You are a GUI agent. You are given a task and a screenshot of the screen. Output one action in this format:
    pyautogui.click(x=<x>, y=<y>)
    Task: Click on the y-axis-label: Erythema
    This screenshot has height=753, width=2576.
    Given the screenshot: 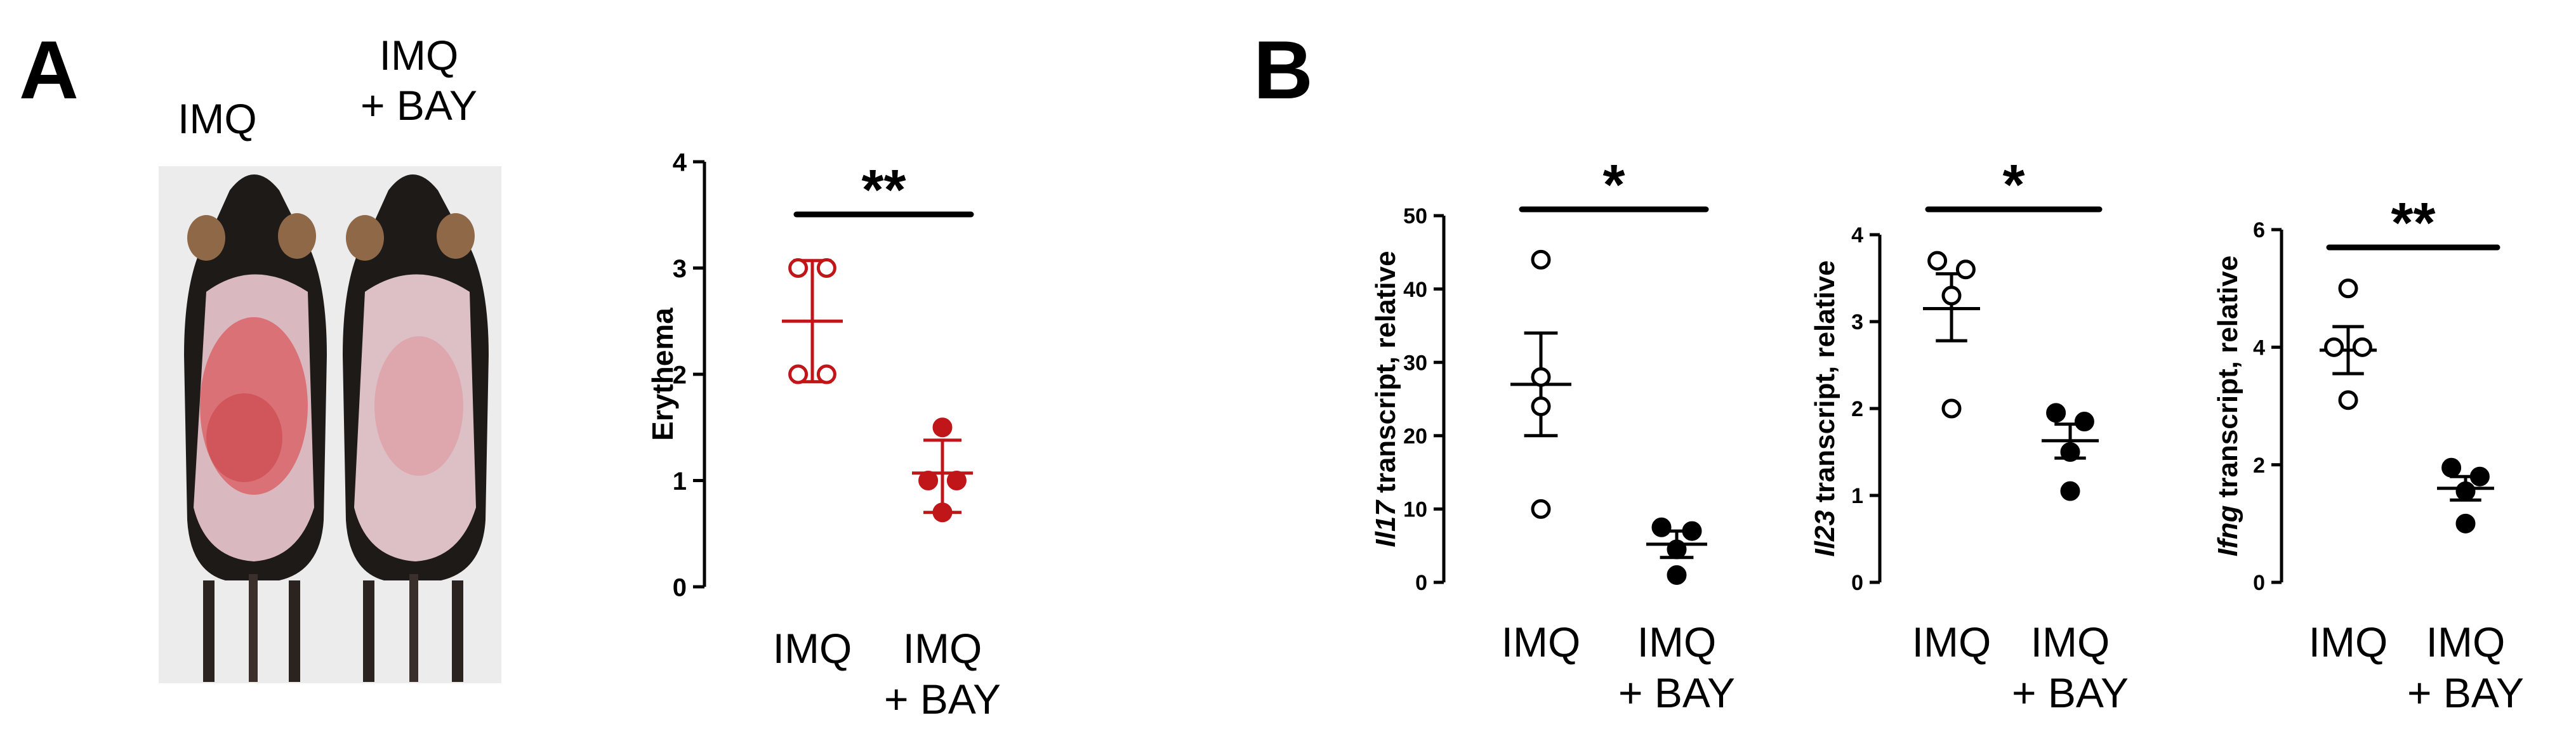 What is the action you would take?
    pyautogui.click(x=662, y=374)
    